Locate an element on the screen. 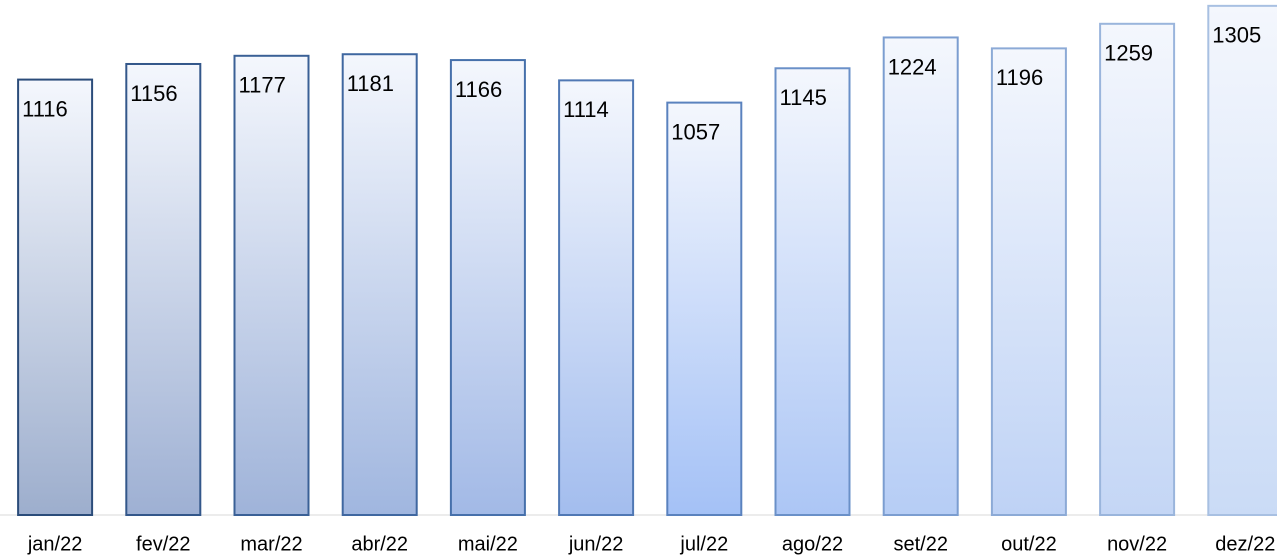  data-label: 1224 is located at coordinates (912, 66).